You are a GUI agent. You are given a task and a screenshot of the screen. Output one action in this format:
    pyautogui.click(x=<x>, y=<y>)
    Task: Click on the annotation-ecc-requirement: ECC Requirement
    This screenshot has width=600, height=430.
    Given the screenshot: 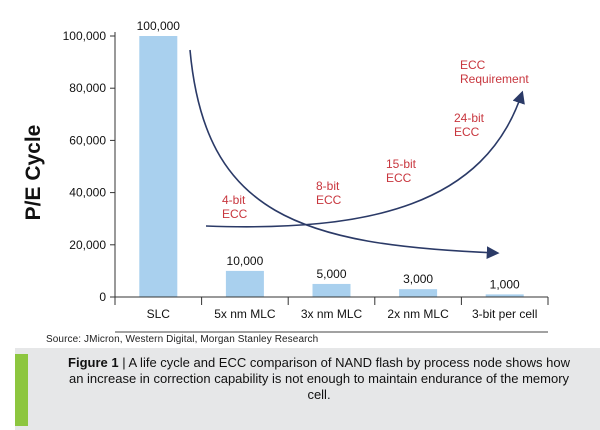 What is the action you would take?
    pyautogui.click(x=494, y=72)
    